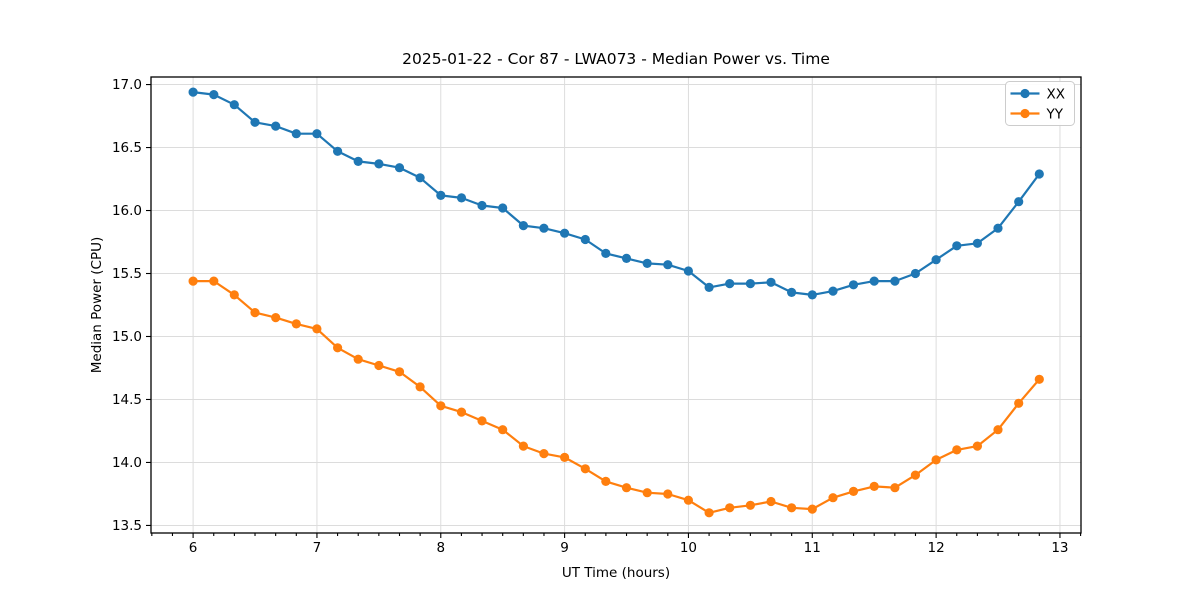  I want to click on y-tick-label: 13.5, so click(127, 526).